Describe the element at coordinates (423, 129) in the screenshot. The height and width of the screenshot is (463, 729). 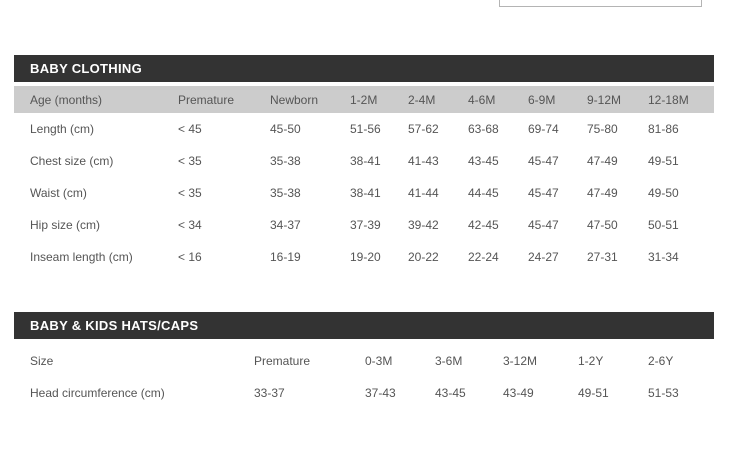
I see `cell: 57-62` at that location.